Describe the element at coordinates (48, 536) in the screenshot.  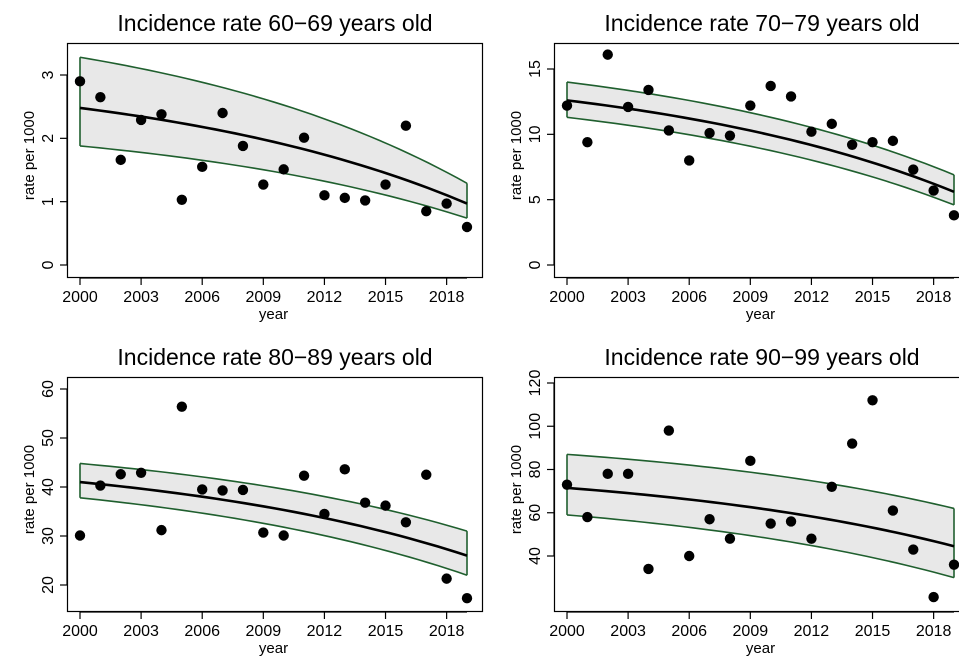
I see `y-tick-label: 30` at that location.